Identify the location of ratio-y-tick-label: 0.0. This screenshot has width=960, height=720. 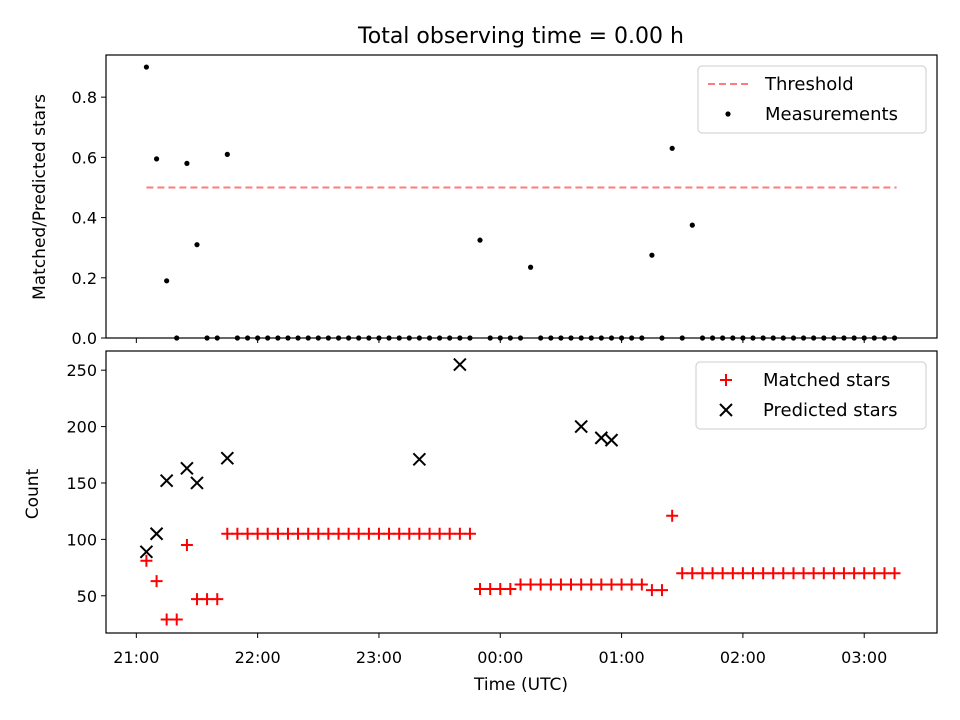
(84, 338).